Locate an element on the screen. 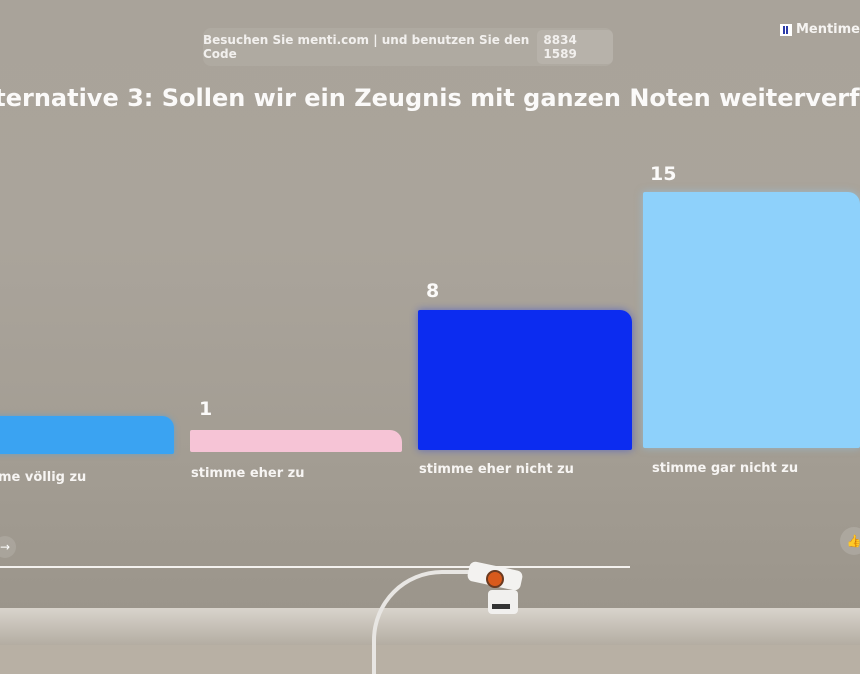 The width and height of the screenshot is (860, 674). brand-name: Mentime is located at coordinates (827, 29).